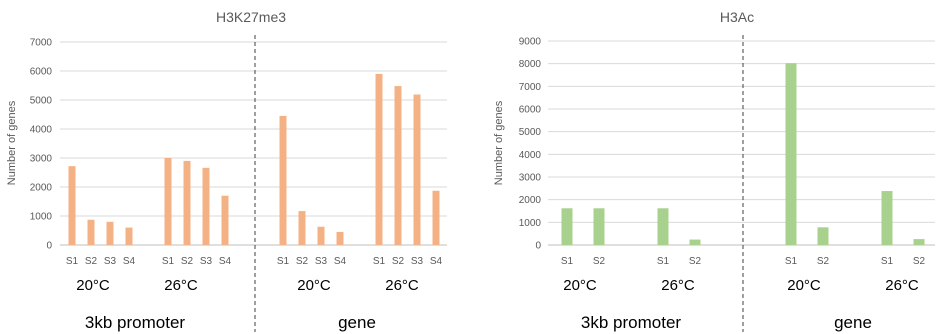 The height and width of the screenshot is (334, 939). I want to click on y-tick-labels: 0 1000 2000 3000 4000 5000 6000 7000, so click(41, 145).